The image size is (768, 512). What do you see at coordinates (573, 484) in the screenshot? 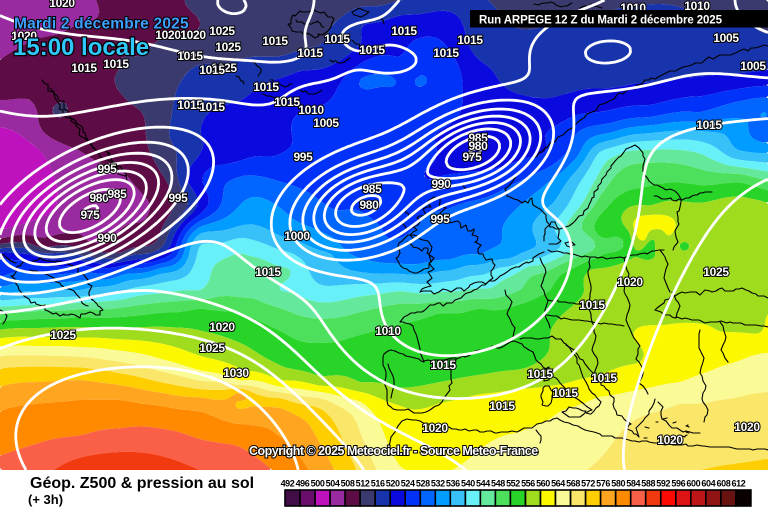
I see `svg-text: 568` at bounding box center [573, 484].